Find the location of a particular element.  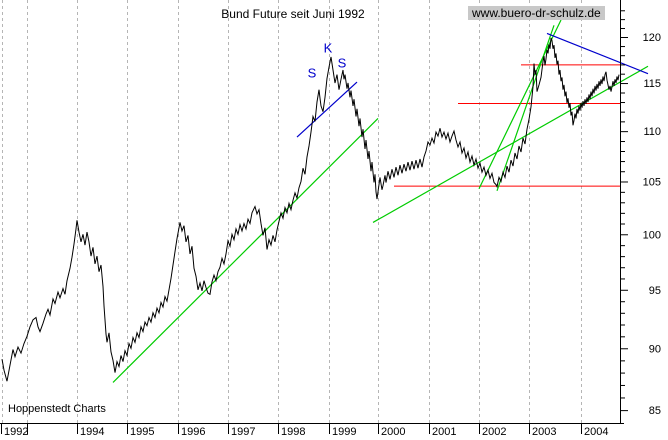

y-axis-label: 95 is located at coordinates (655, 291).